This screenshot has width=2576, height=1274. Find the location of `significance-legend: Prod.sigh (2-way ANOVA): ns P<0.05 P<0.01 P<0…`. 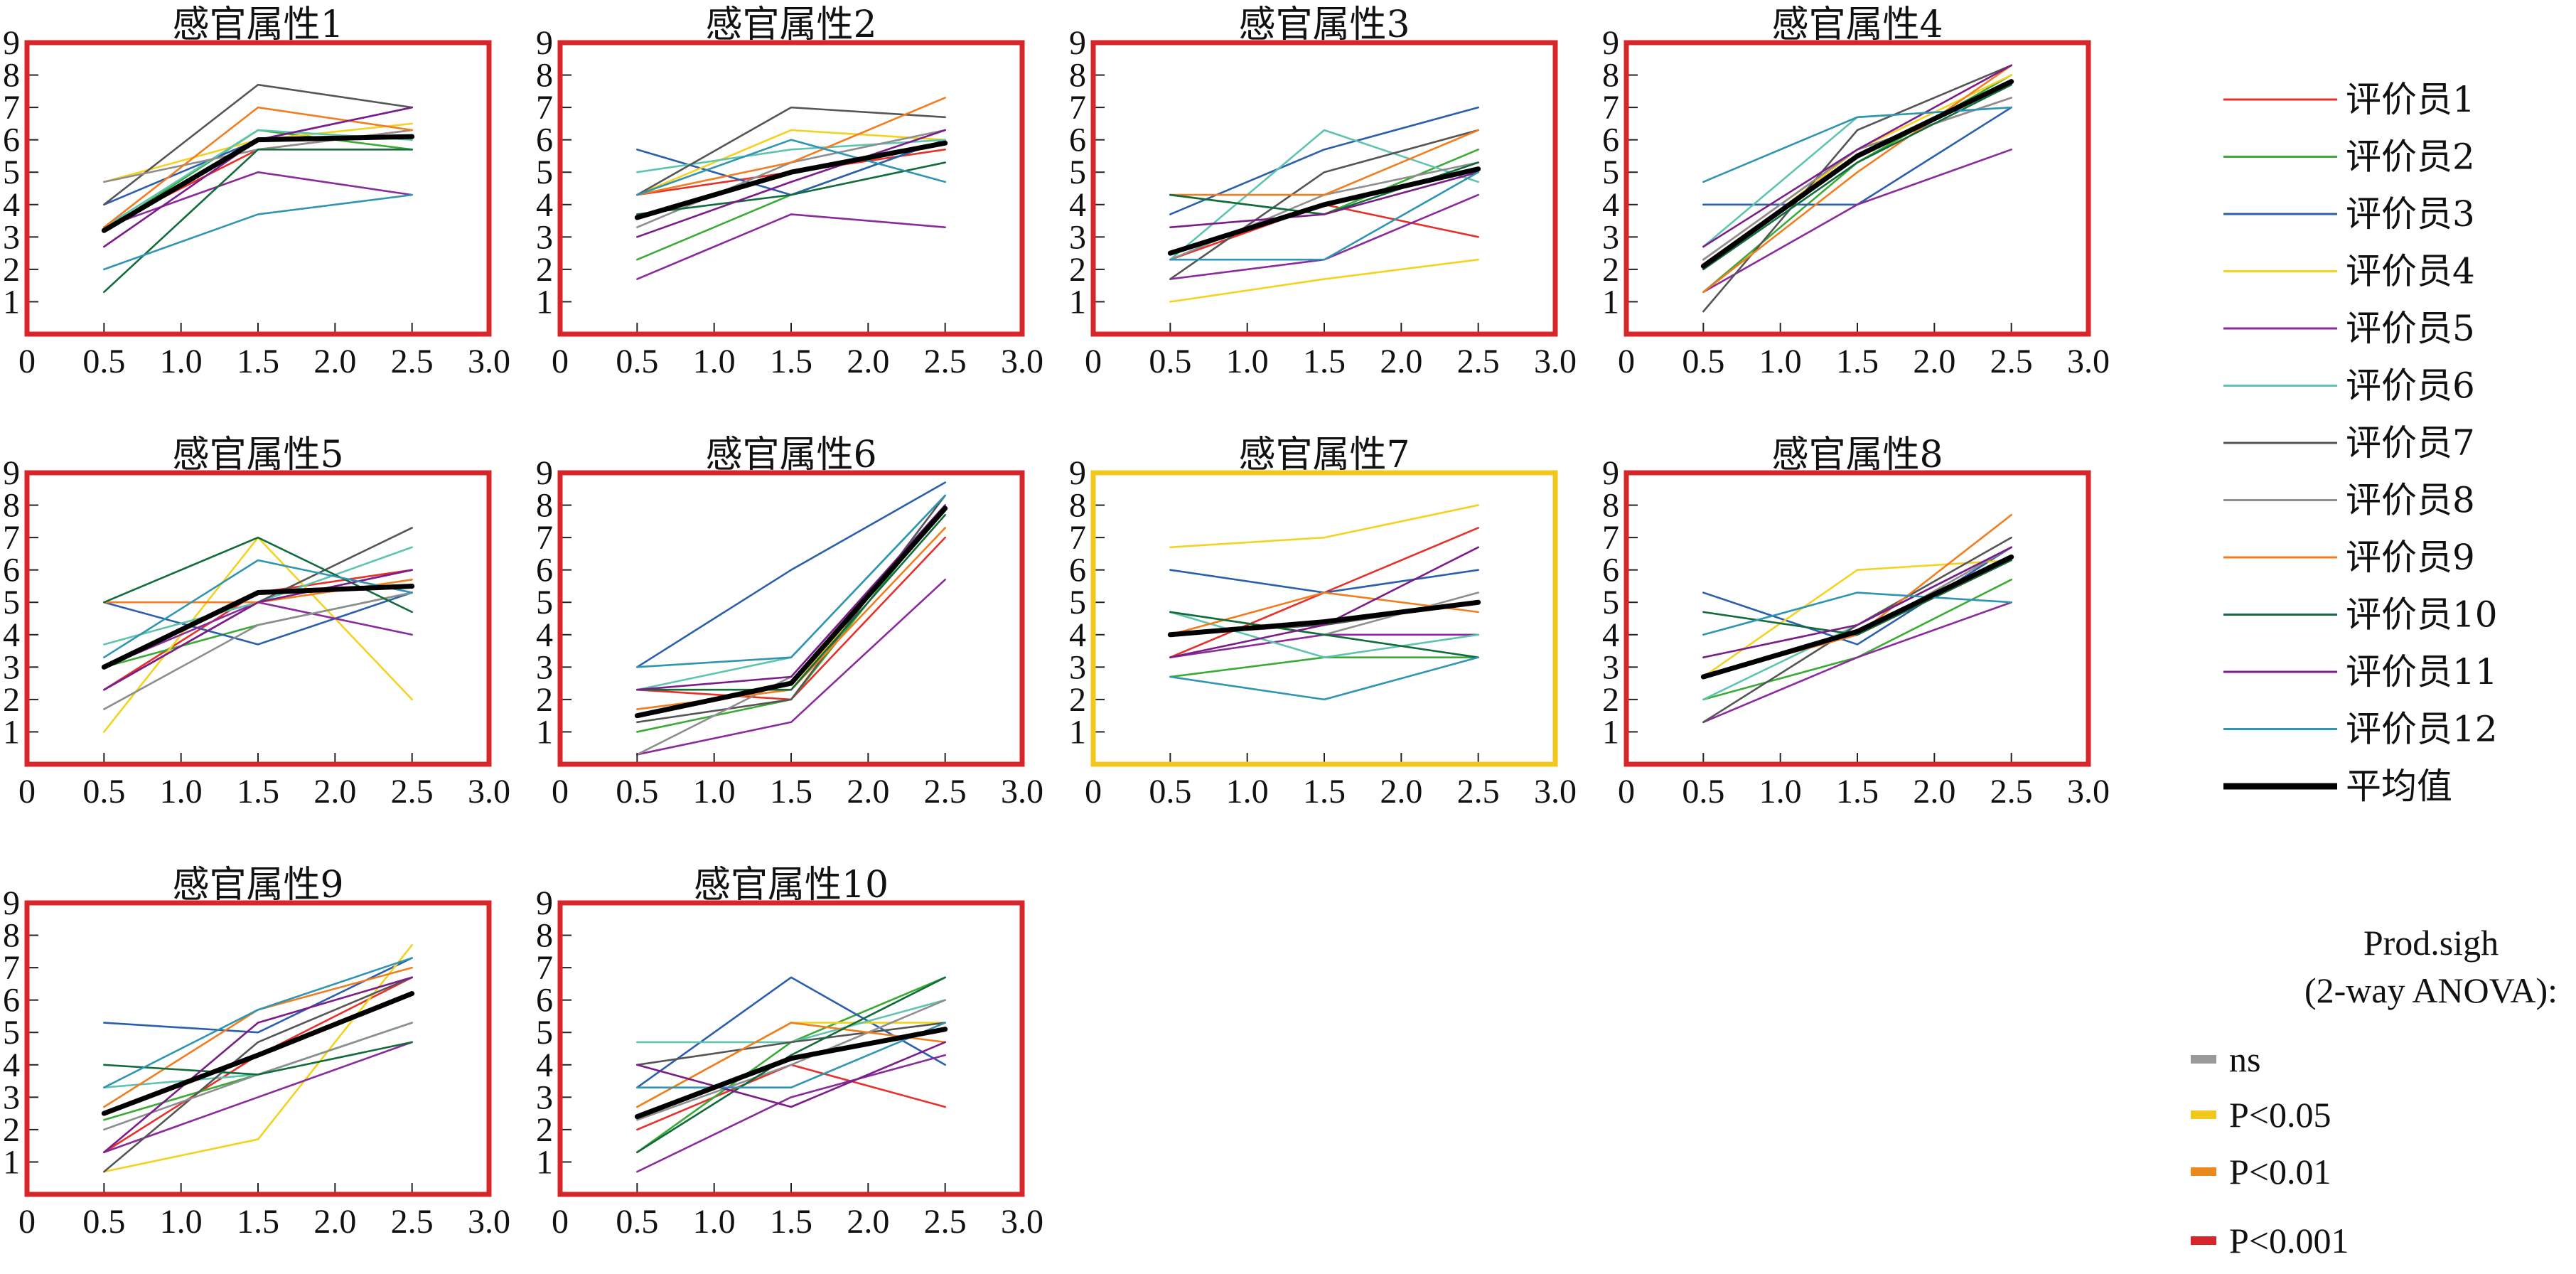

significance-legend: Prod.sigh (2-way ANOVA): ns P<0.05 P<0.01 P<0… is located at coordinates (2374, 1092).